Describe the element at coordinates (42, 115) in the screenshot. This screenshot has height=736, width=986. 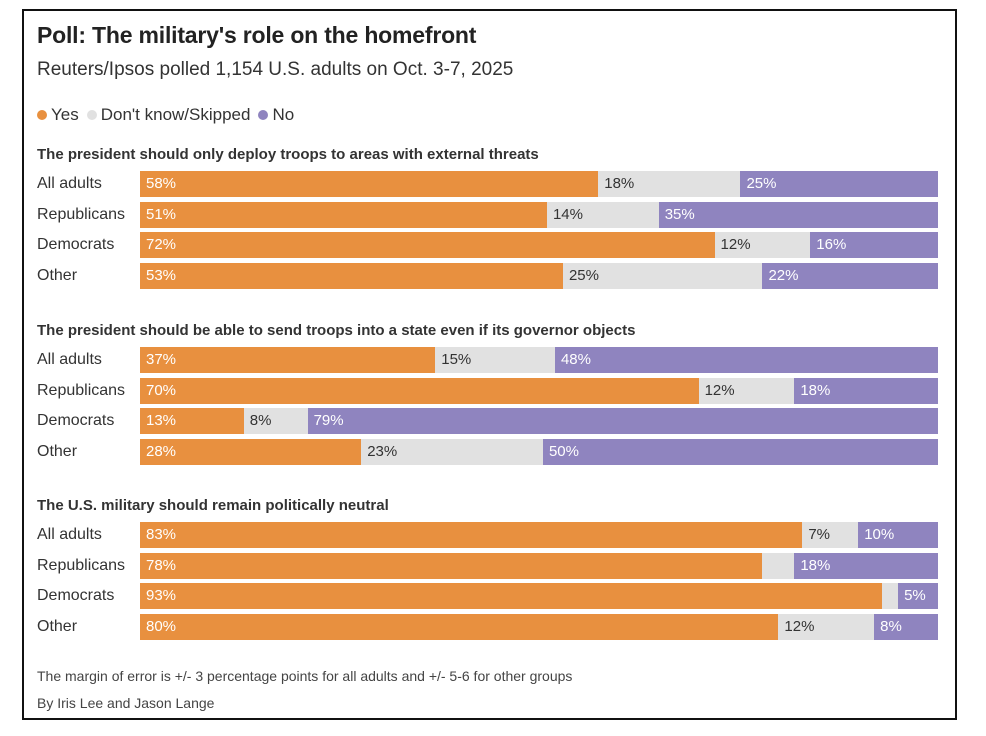
I see `legend-swatch-yes` at that location.